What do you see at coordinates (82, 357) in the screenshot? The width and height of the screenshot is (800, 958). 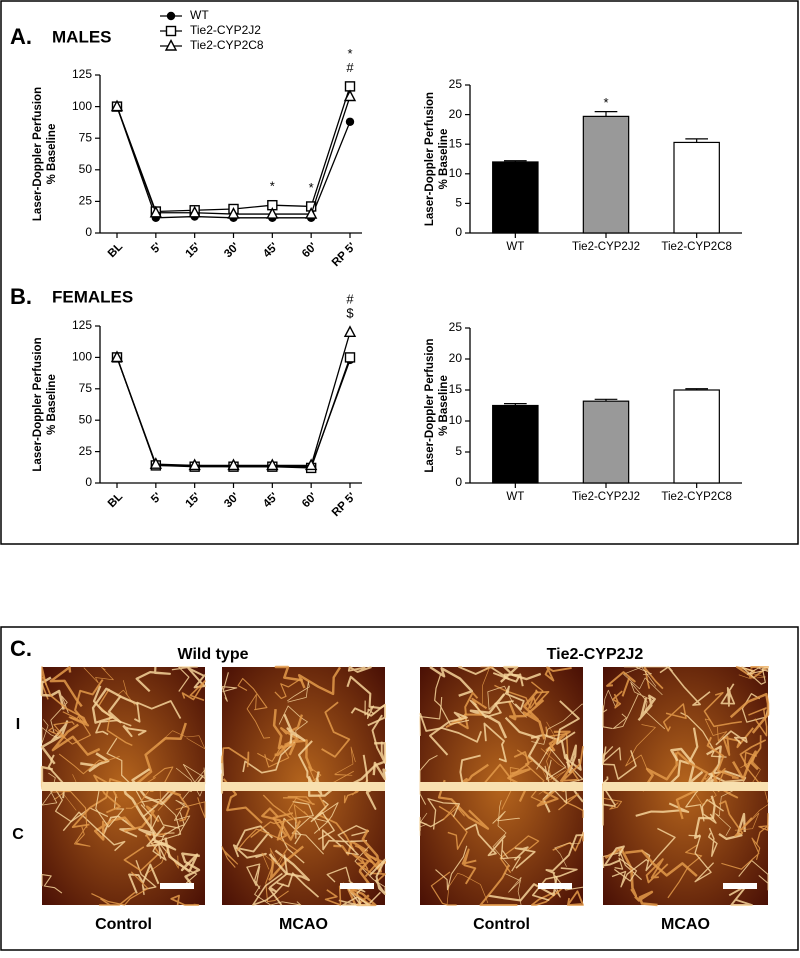 I see `y-tick-label: 100` at bounding box center [82, 357].